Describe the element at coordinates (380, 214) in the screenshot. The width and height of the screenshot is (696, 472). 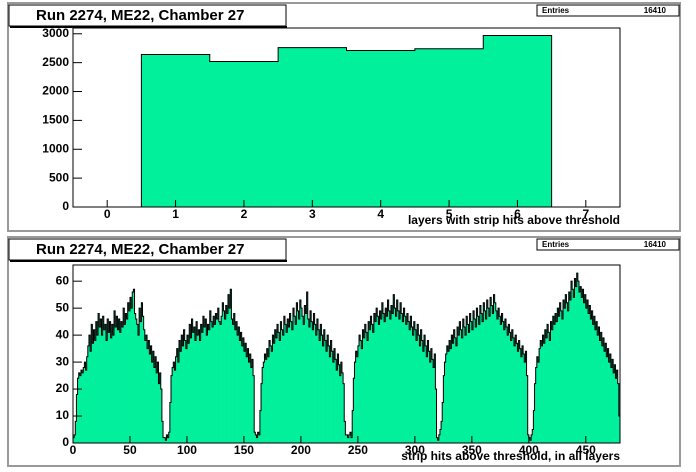
I see `x-tick-label: 4` at that location.